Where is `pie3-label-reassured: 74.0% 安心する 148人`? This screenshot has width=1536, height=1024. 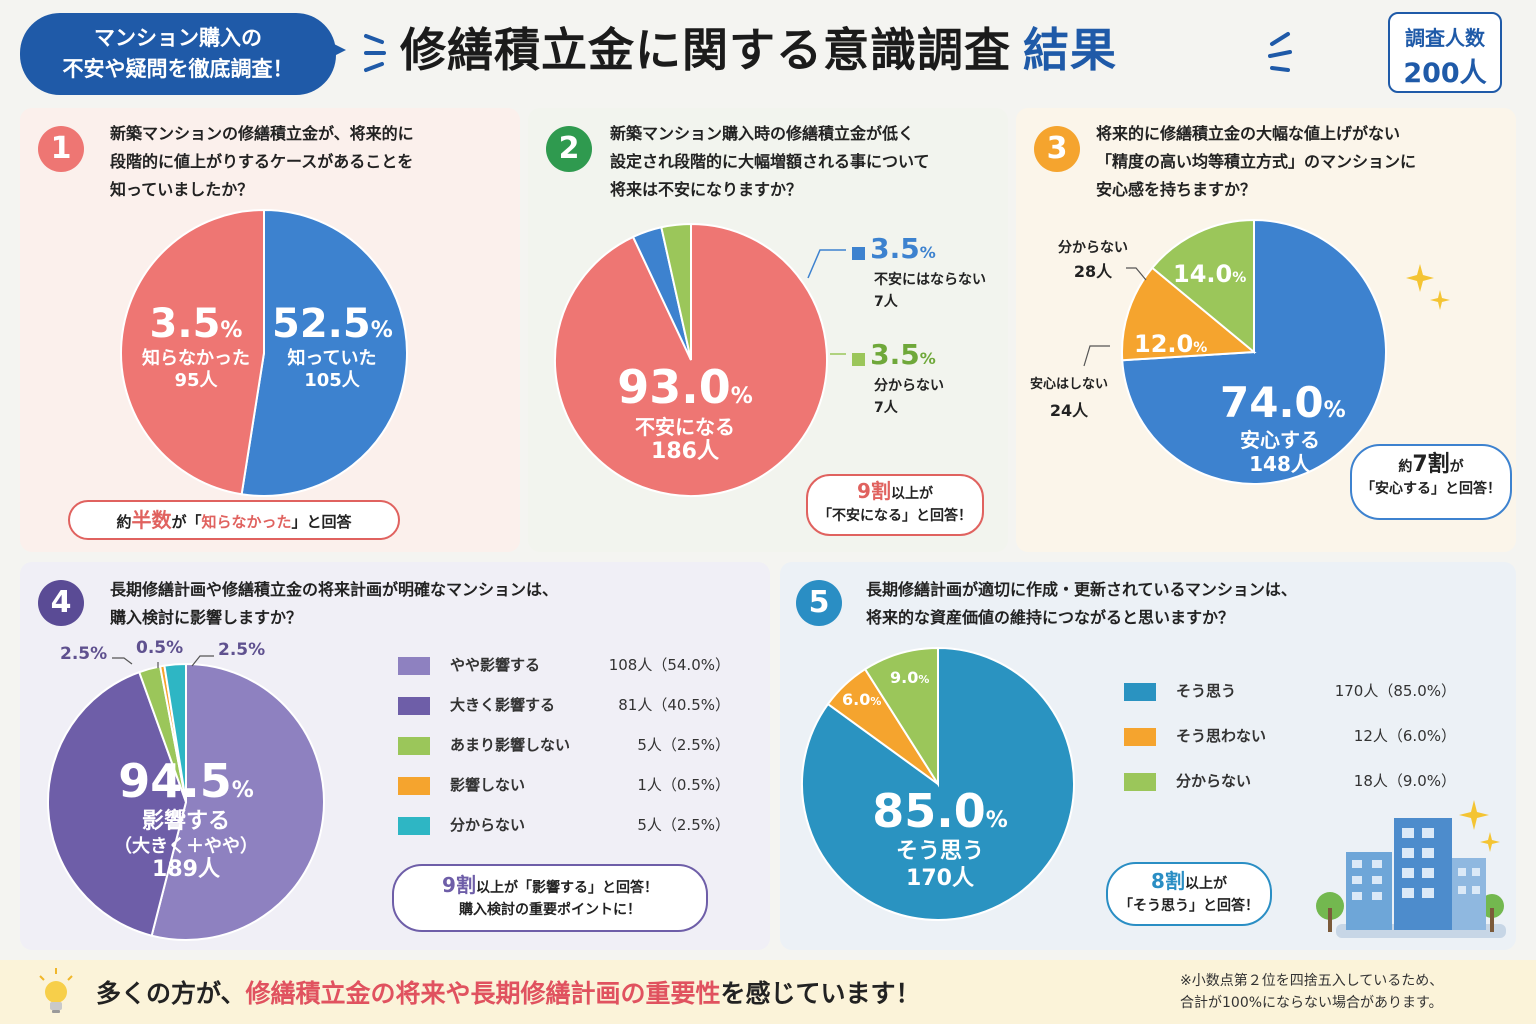
pie3-label-reassured: 74.0% 安心する 148人 is located at coordinates (1283, 427).